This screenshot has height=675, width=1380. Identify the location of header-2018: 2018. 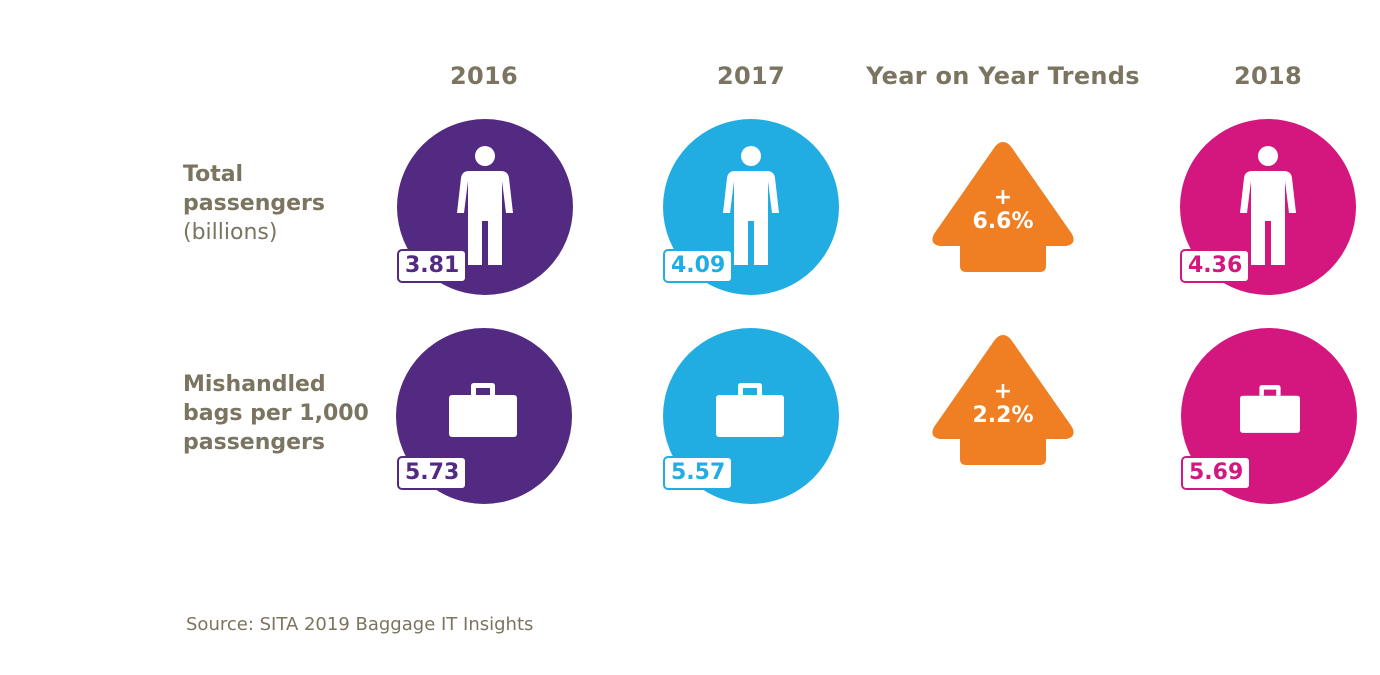
(1268, 76).